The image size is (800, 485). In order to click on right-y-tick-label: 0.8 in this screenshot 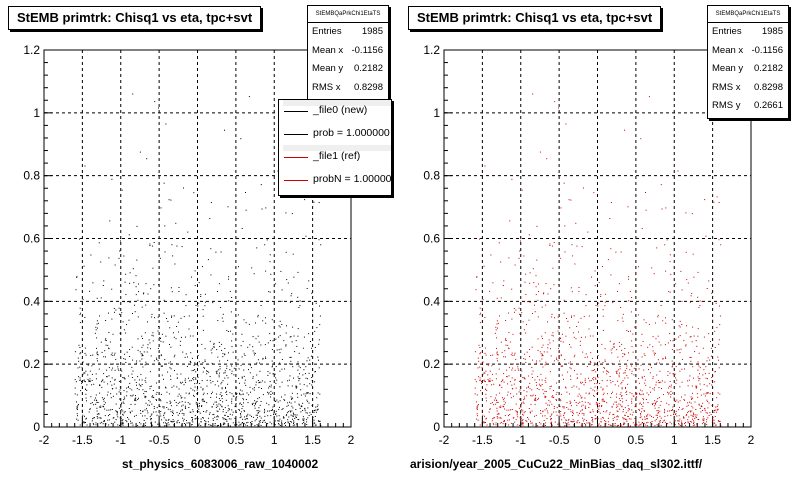, I will do `click(431, 176)`.